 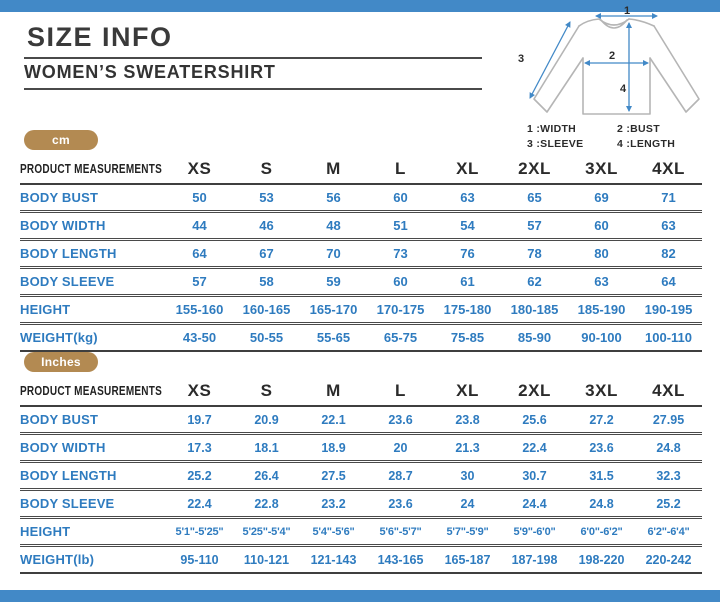 What do you see at coordinates (601, 253) in the screenshot?
I see `size-value-cell: 80` at bounding box center [601, 253].